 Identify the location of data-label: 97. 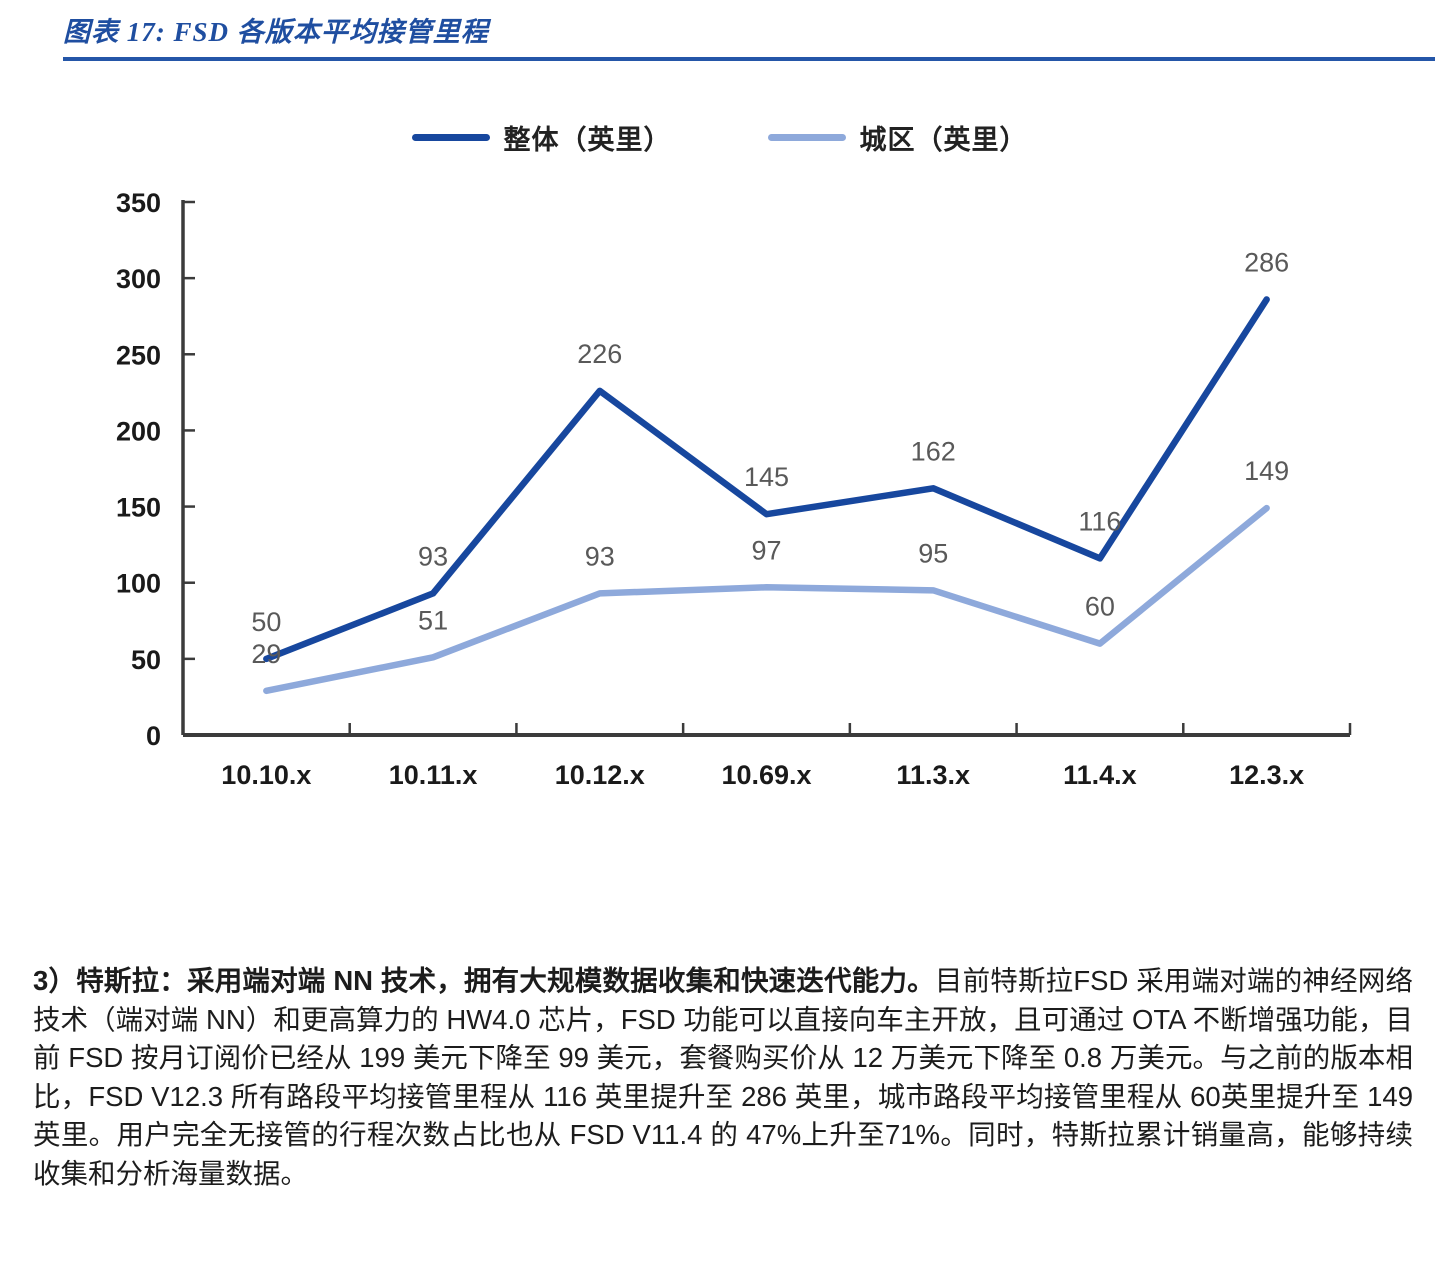
(766, 550).